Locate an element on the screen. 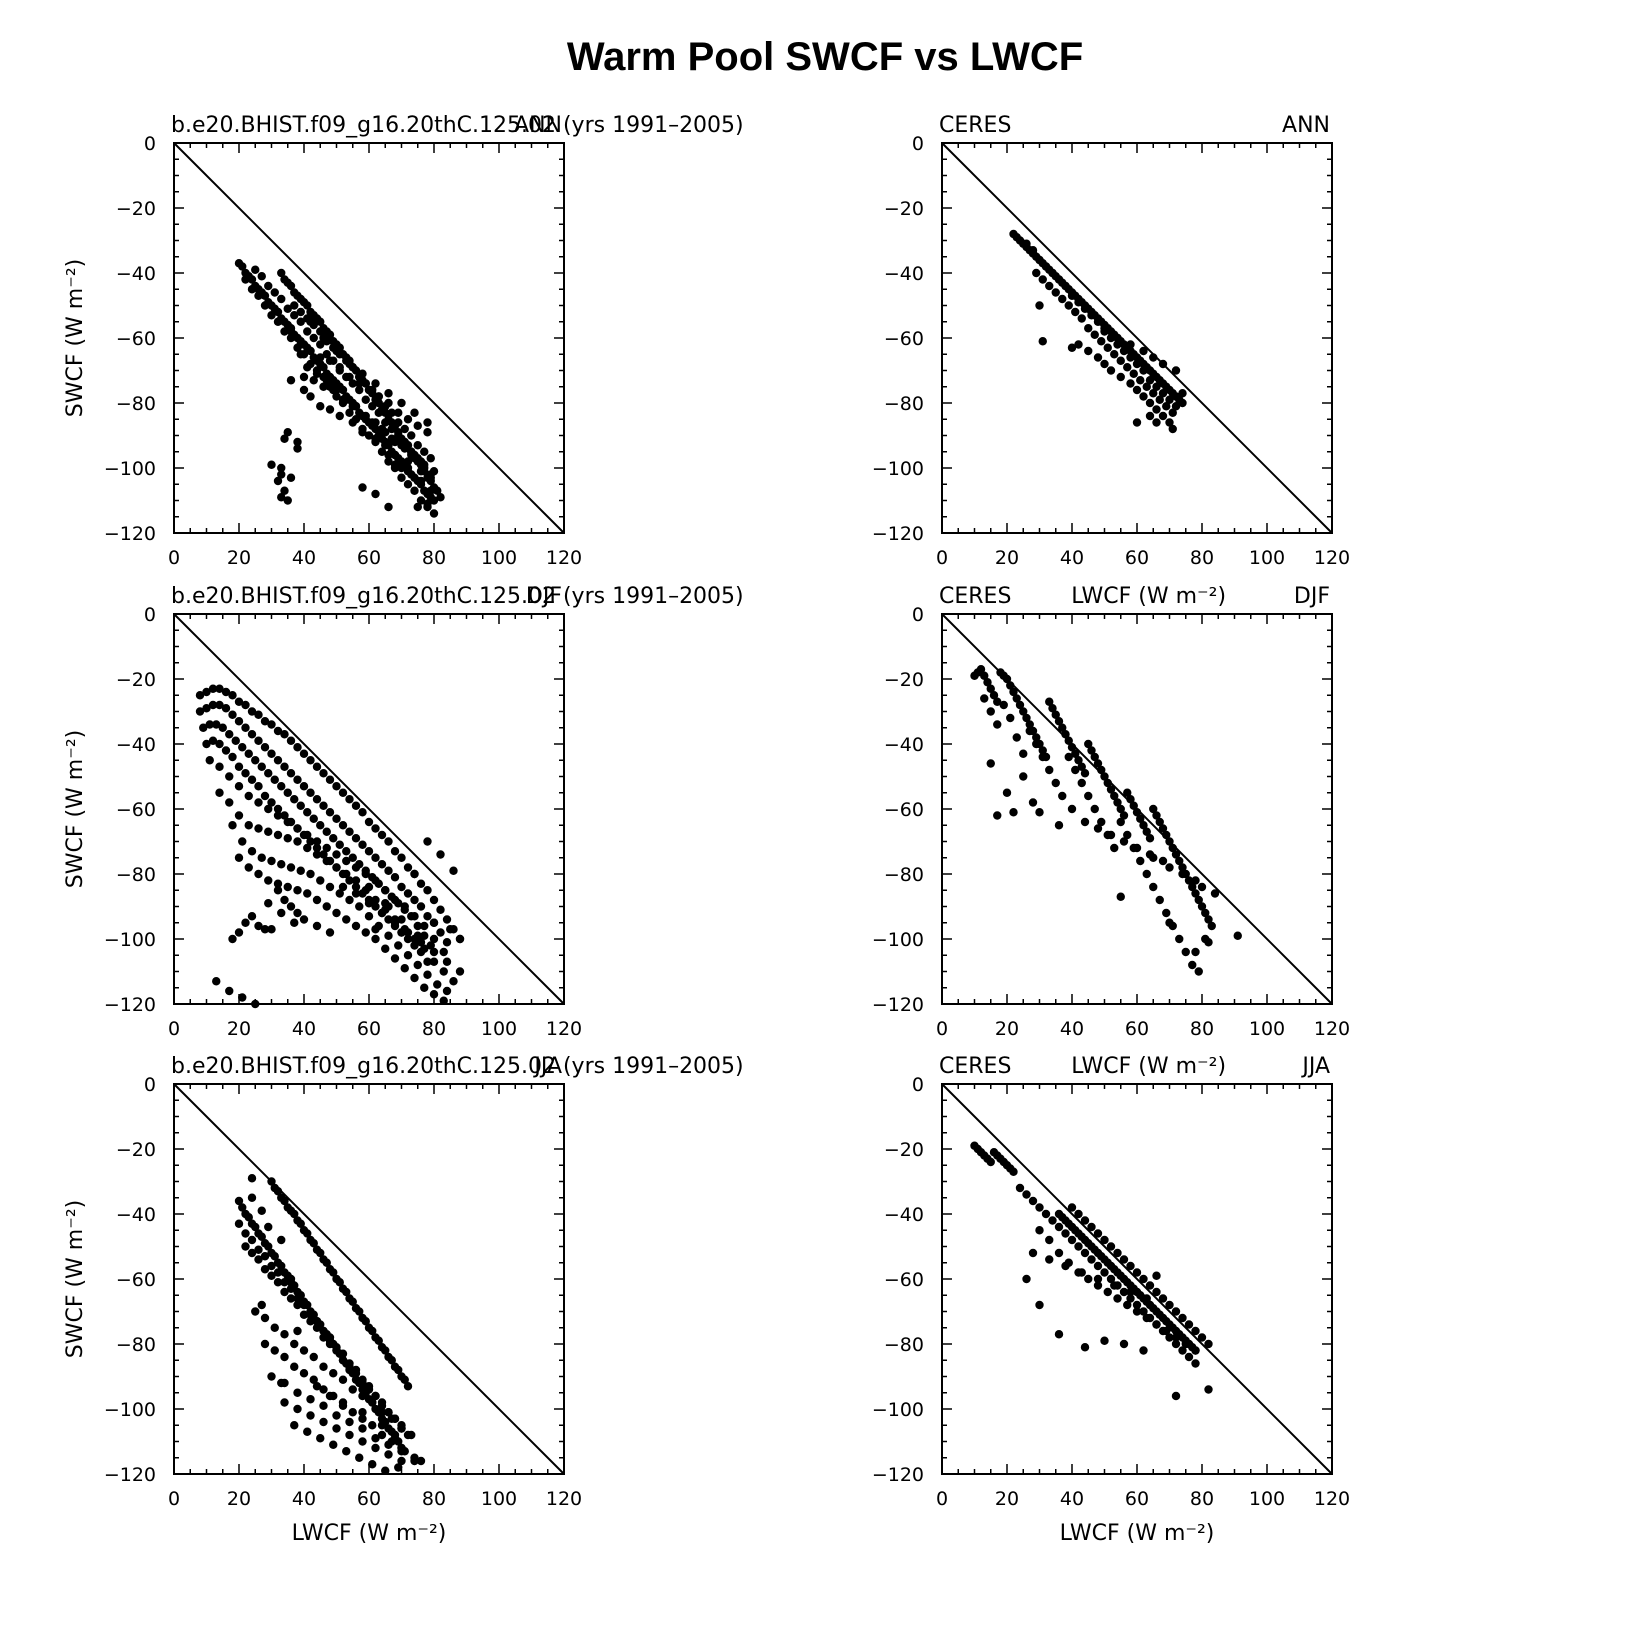 This screenshot has width=1630, height=1630. x-tick-label: 80 is located at coordinates (1202, 558).